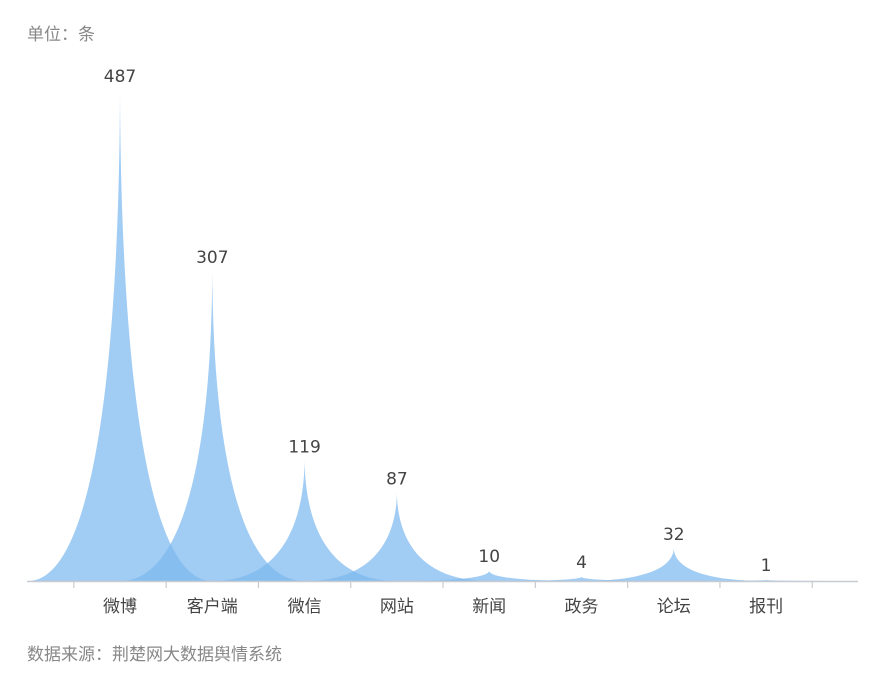  What do you see at coordinates (154, 655) in the screenshot?
I see `source-label: 数据来源：荆楚网大数据舆情系统` at bounding box center [154, 655].